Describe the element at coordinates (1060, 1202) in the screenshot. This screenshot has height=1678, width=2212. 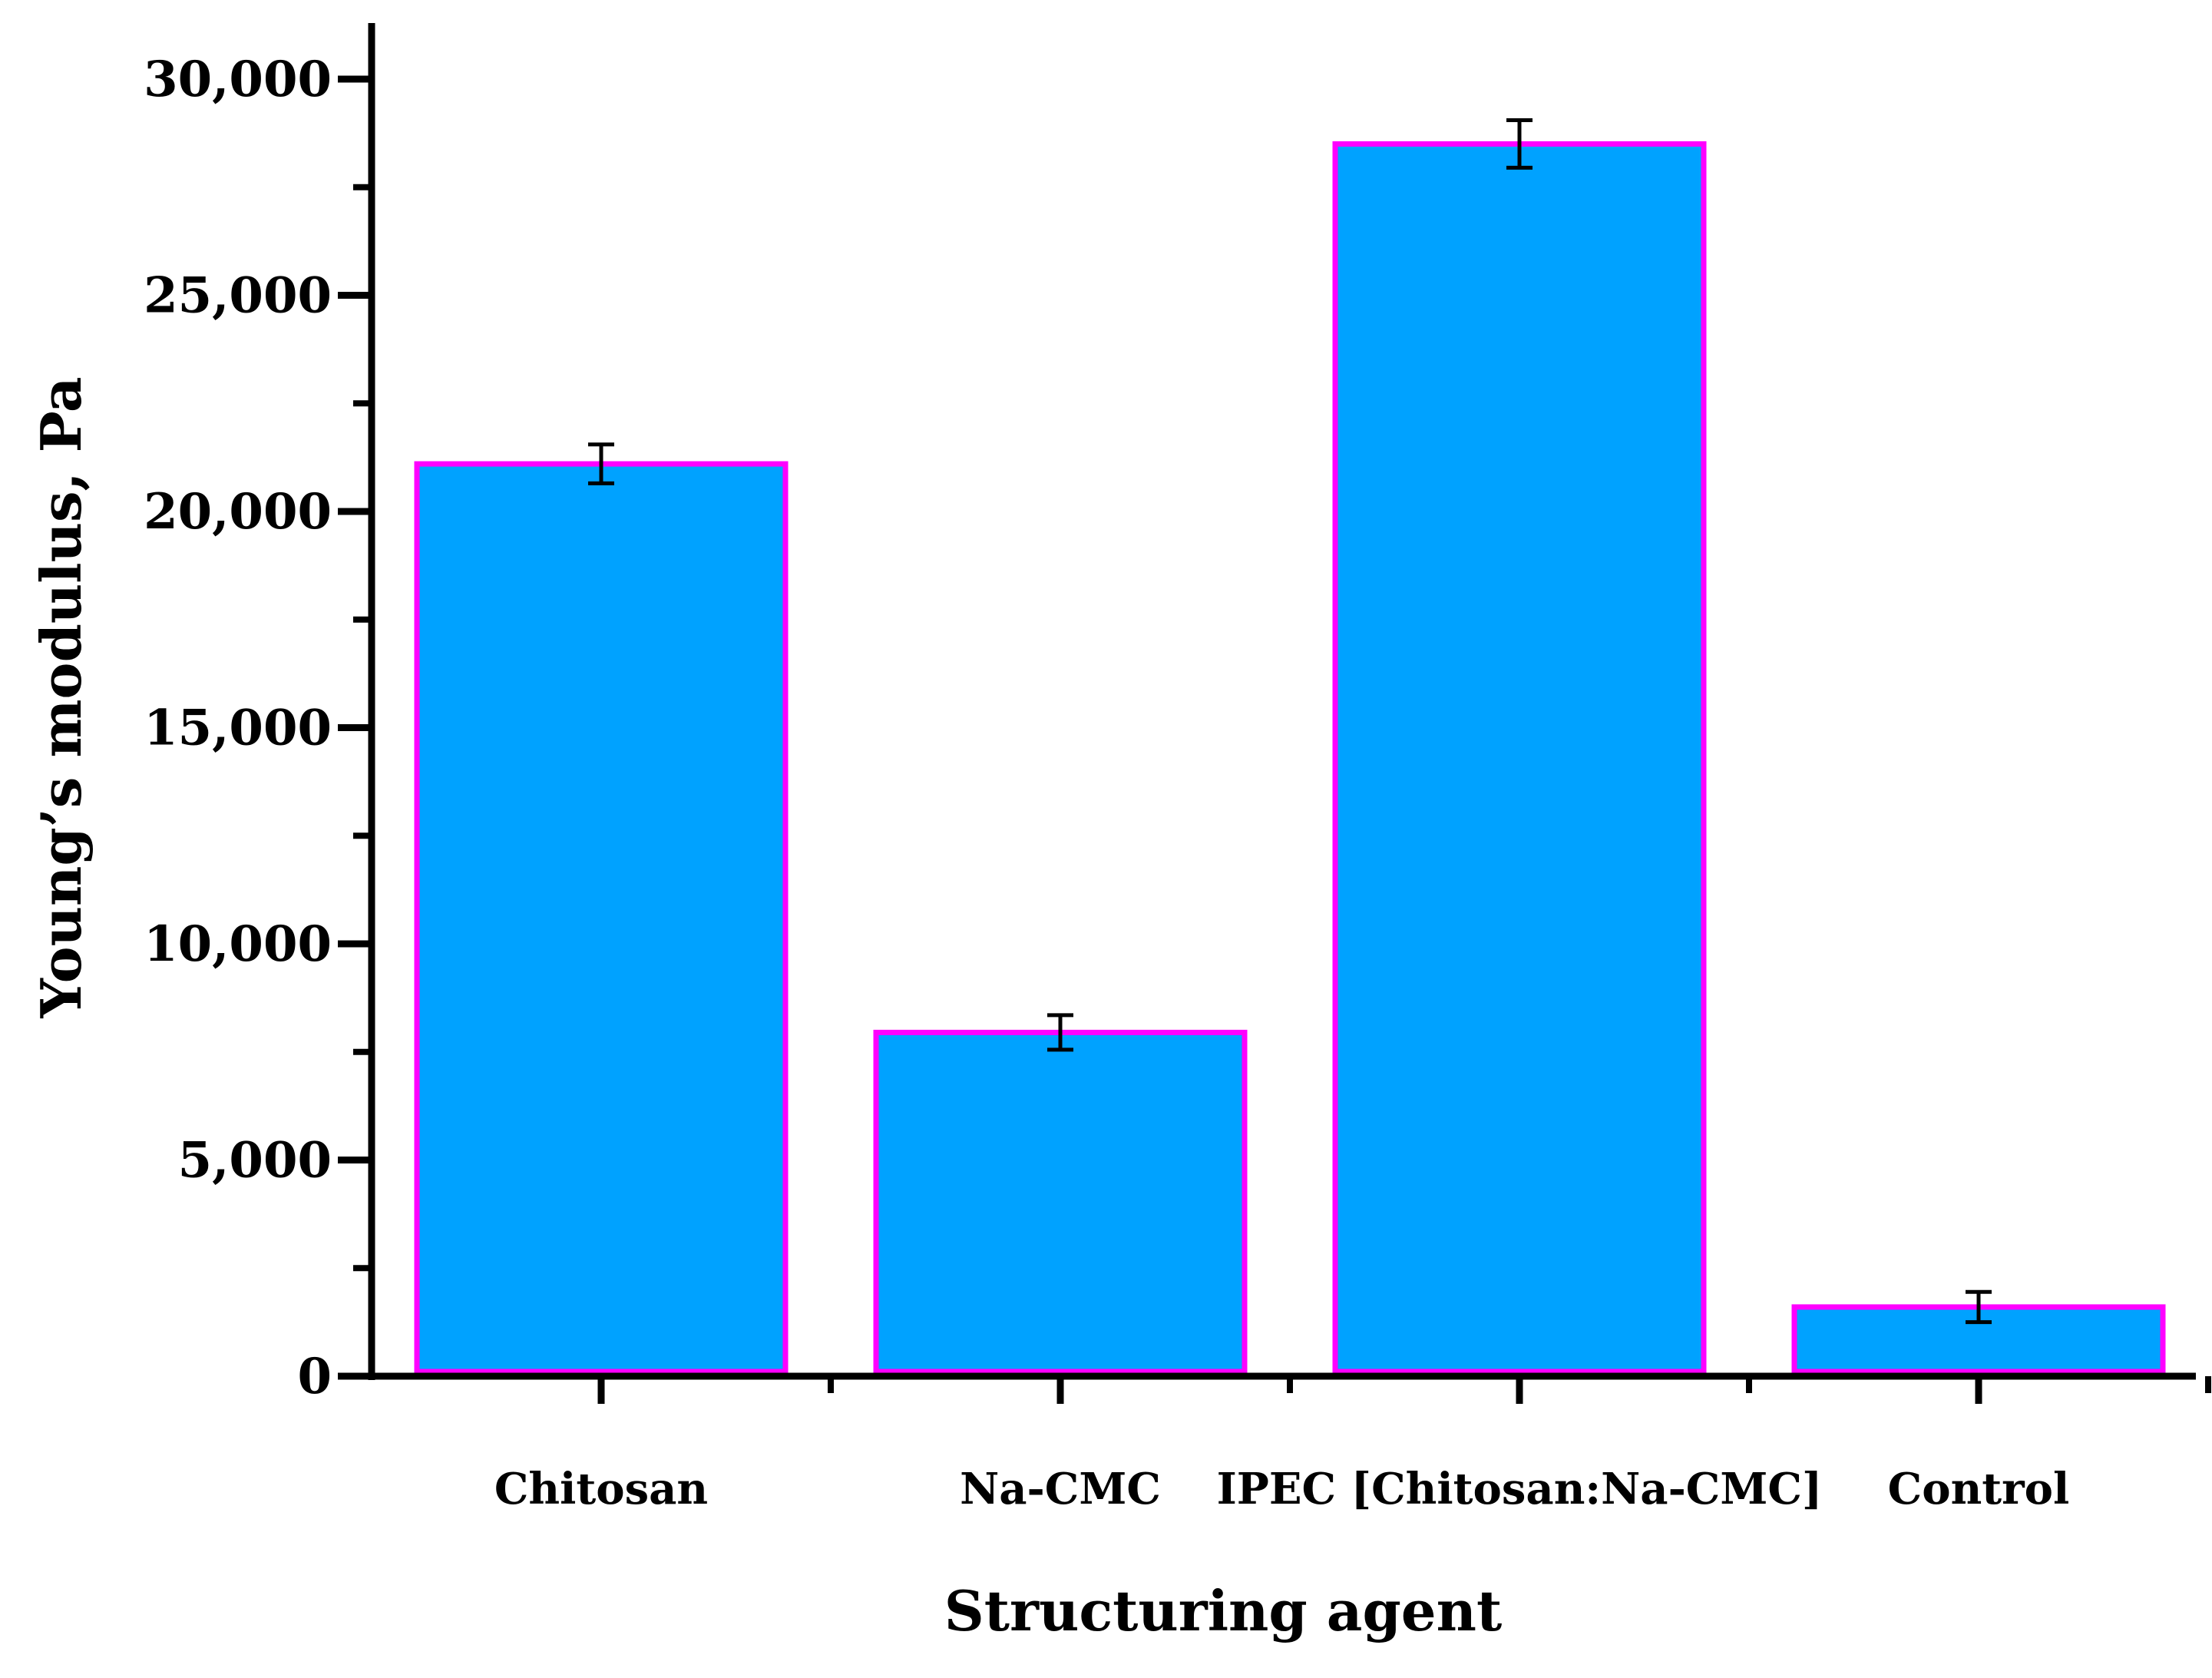
I see `bar-na-cmc` at that location.